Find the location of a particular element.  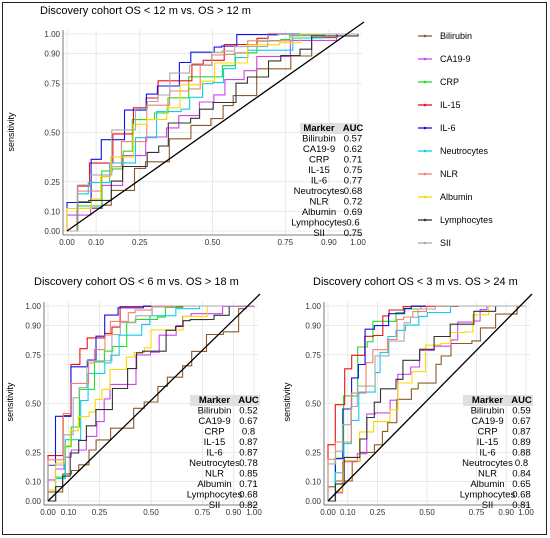

auc-row-value: 0.69 is located at coordinates (353, 212).